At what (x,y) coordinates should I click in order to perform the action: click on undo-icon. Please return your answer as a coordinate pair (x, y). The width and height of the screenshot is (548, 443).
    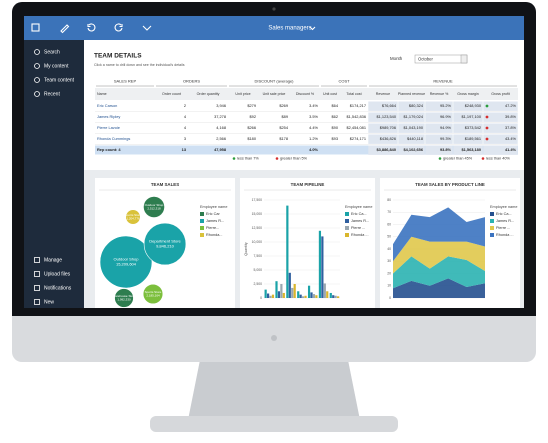
    Looking at the image, I should click on (91, 27).